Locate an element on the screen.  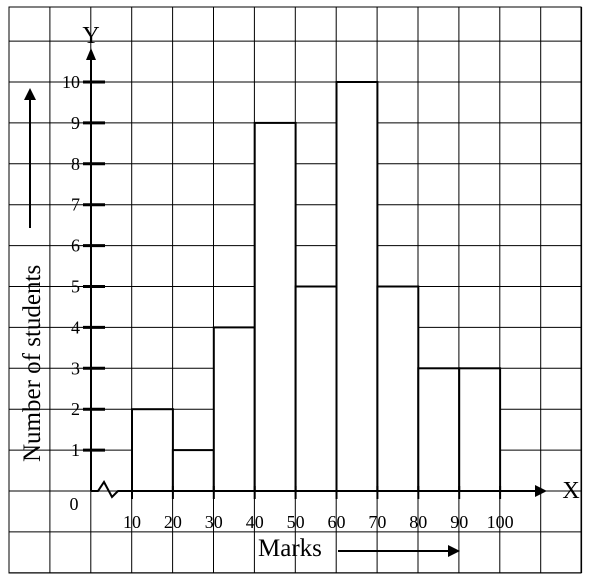
x-tick-label: 20 is located at coordinates (173, 522).